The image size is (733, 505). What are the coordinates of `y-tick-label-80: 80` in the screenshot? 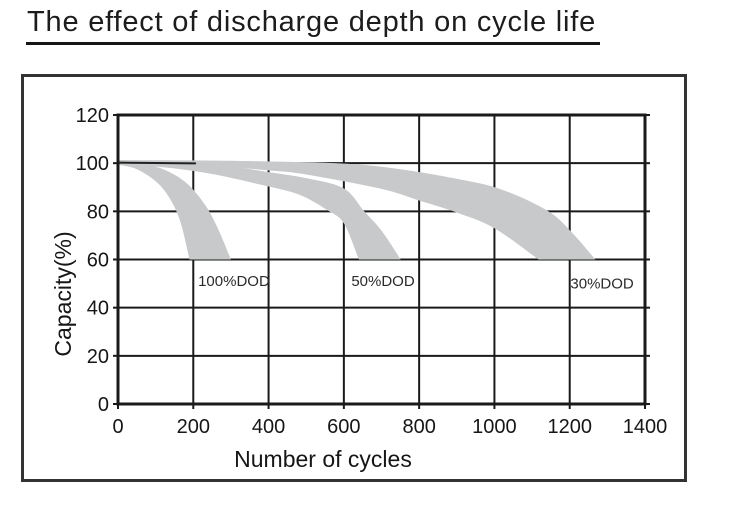 It's located at (98, 212).